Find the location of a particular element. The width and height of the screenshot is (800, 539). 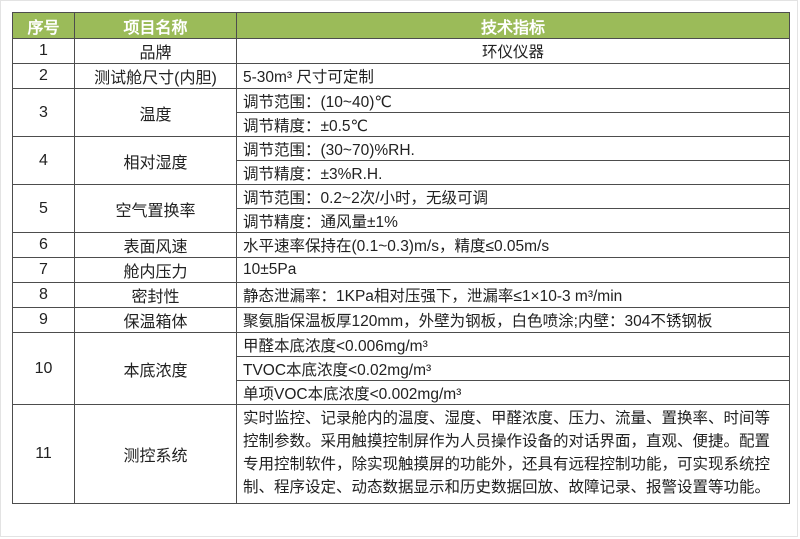

row-spec: 环仪仪器 is located at coordinates (513, 51).